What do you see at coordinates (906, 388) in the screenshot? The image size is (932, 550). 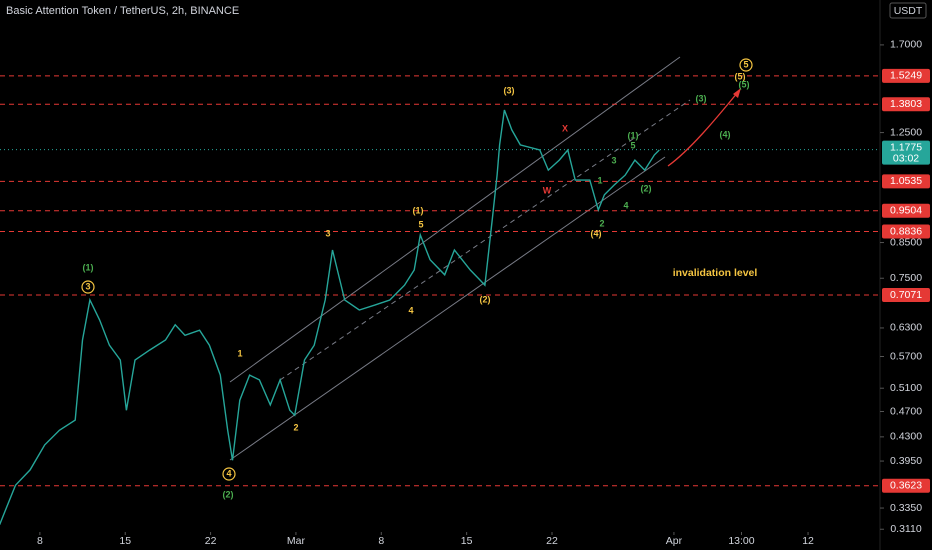 I see `y-tick-label: 0.5100` at bounding box center [906, 388].